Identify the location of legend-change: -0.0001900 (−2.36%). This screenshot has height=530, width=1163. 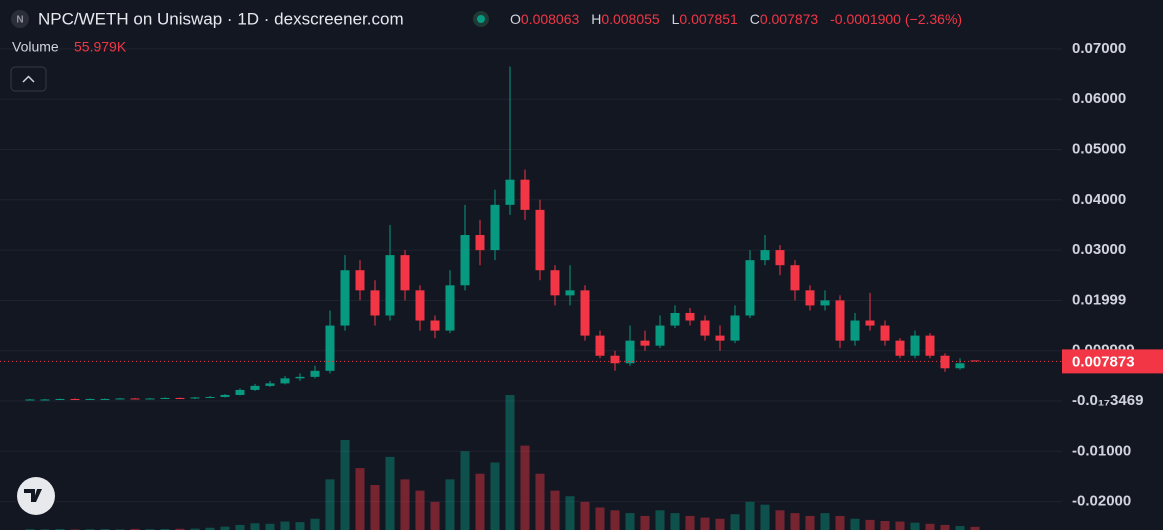
(896, 19).